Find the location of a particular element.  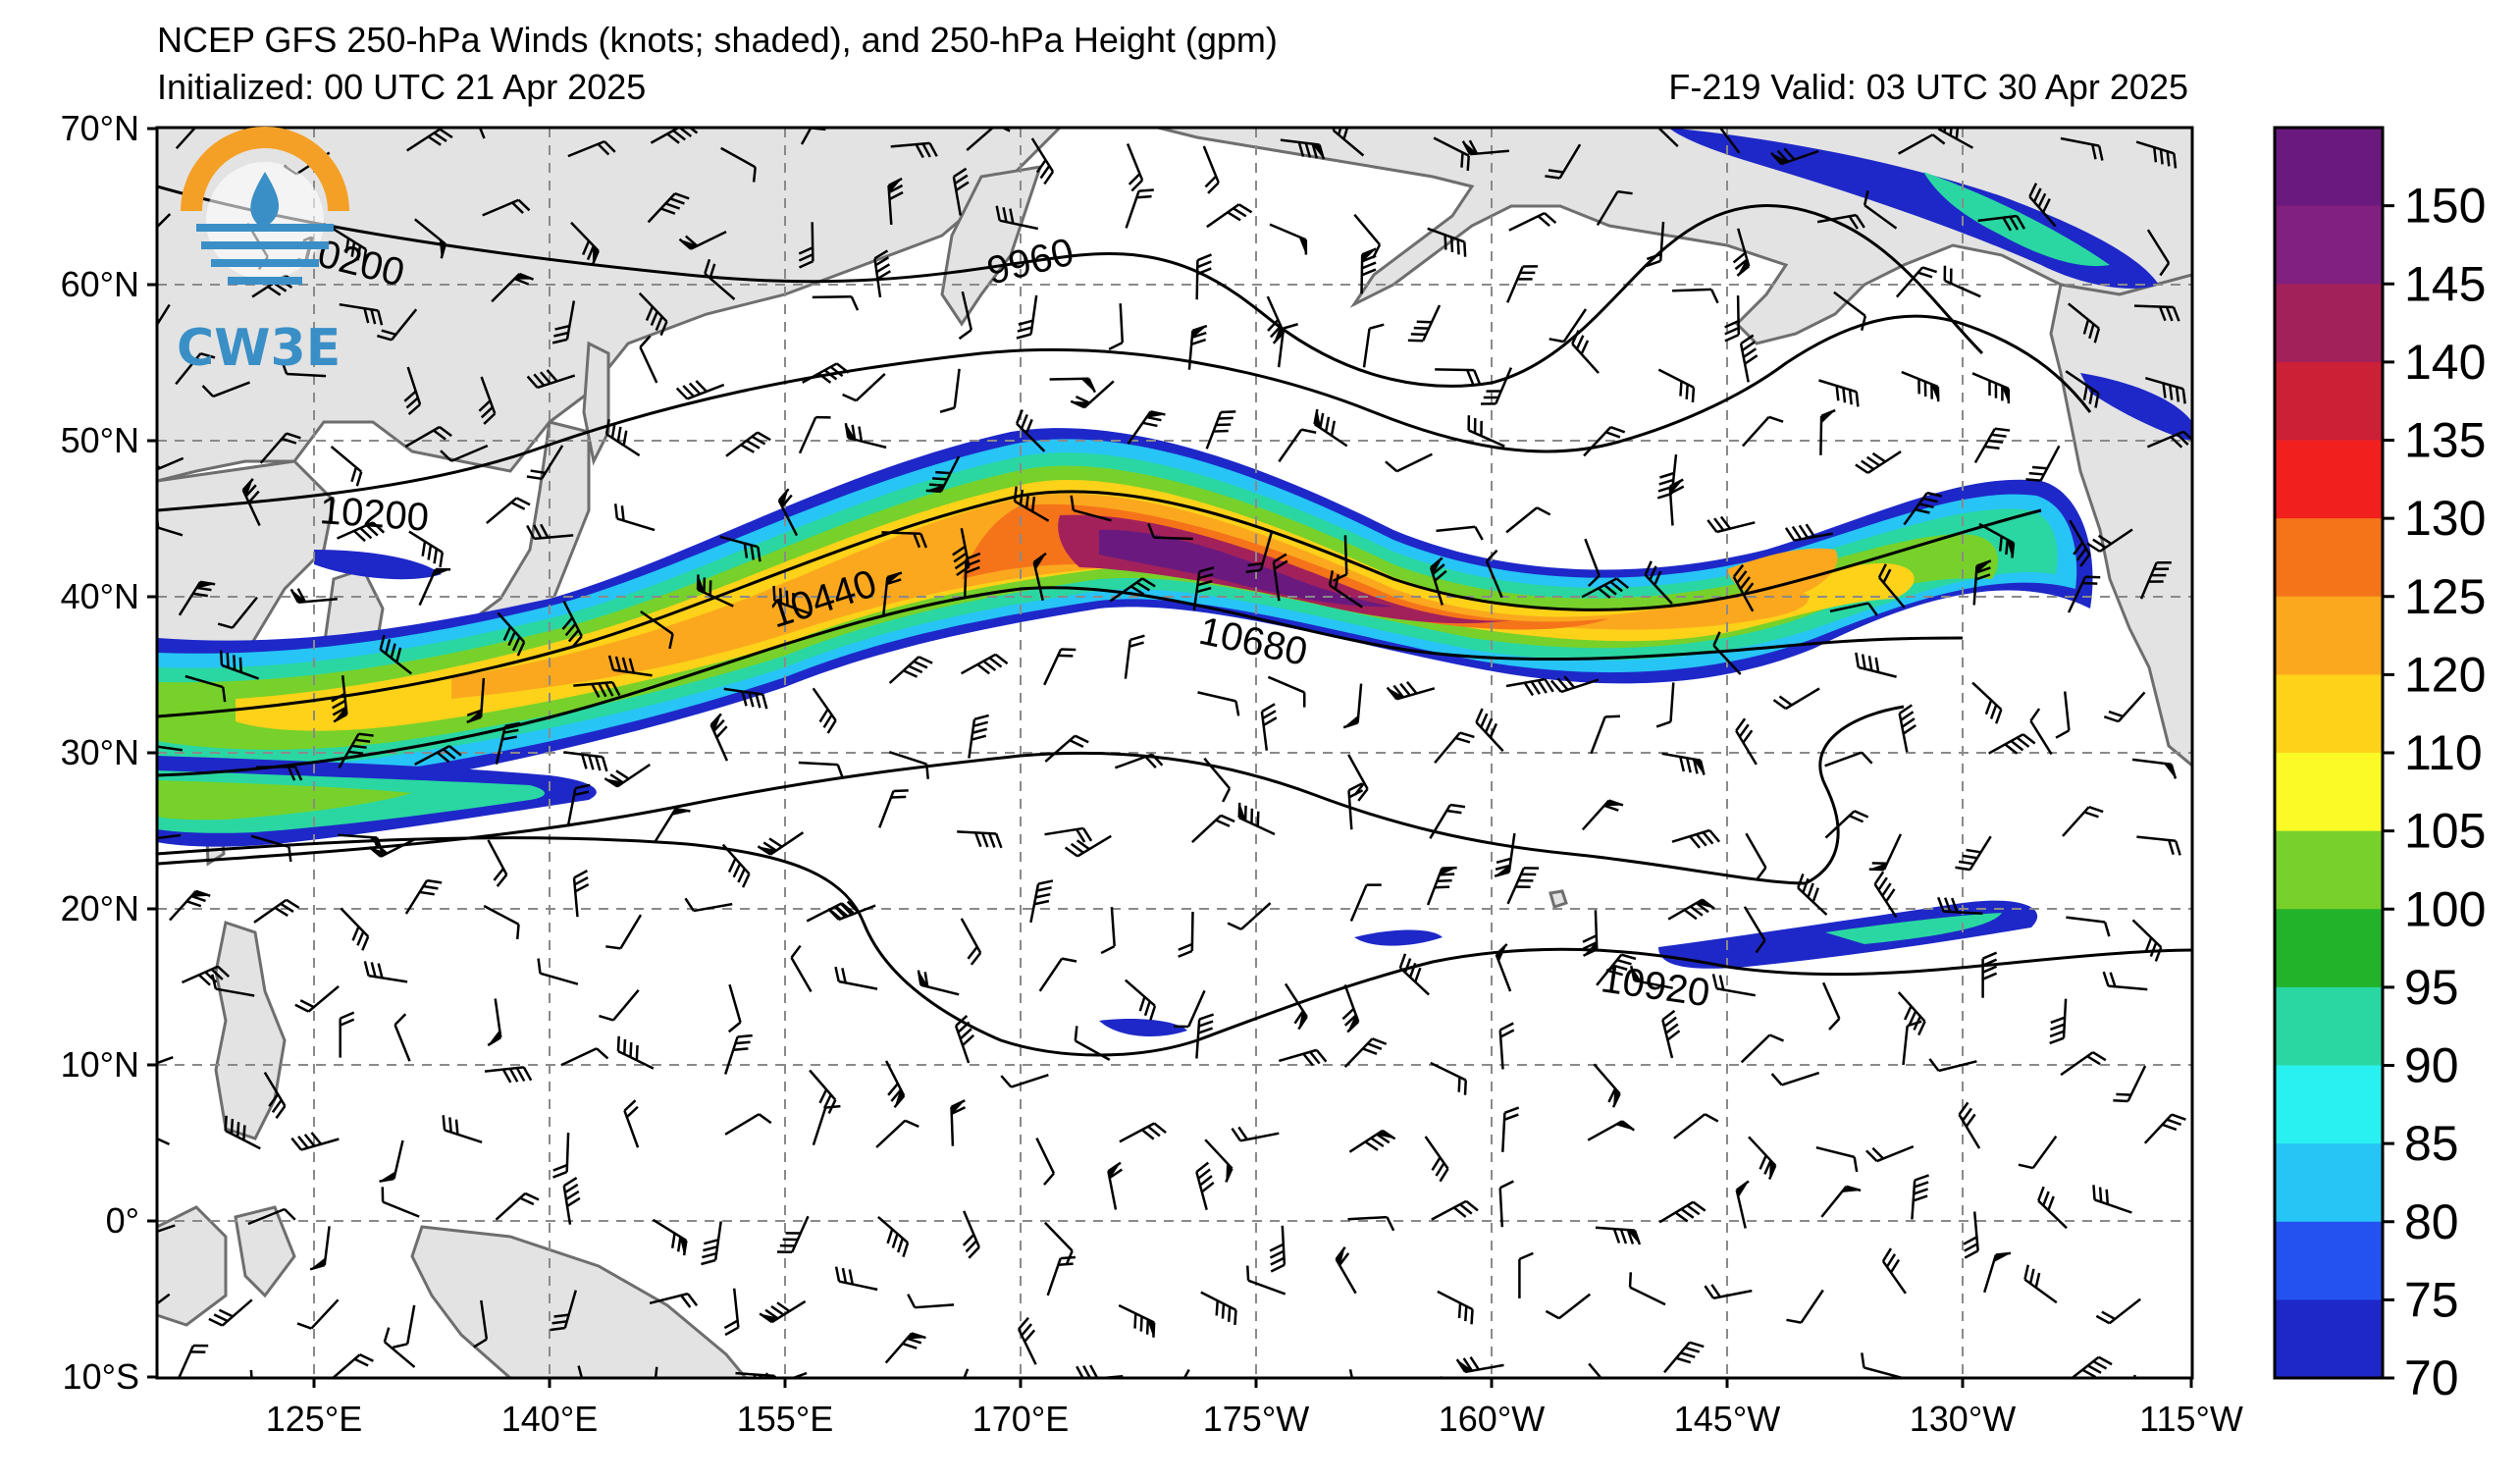

colorbar-tick-label: 130 is located at coordinates (2445, 519).